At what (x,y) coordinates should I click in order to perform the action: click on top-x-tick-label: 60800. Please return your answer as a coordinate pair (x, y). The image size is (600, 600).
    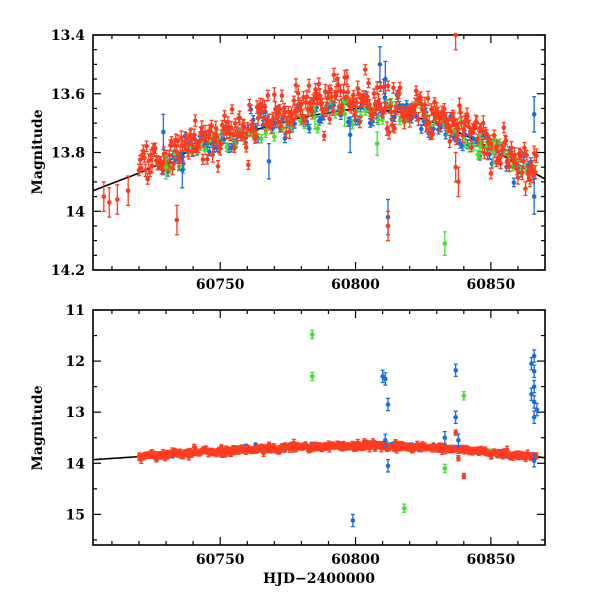
    Looking at the image, I should click on (355, 285).